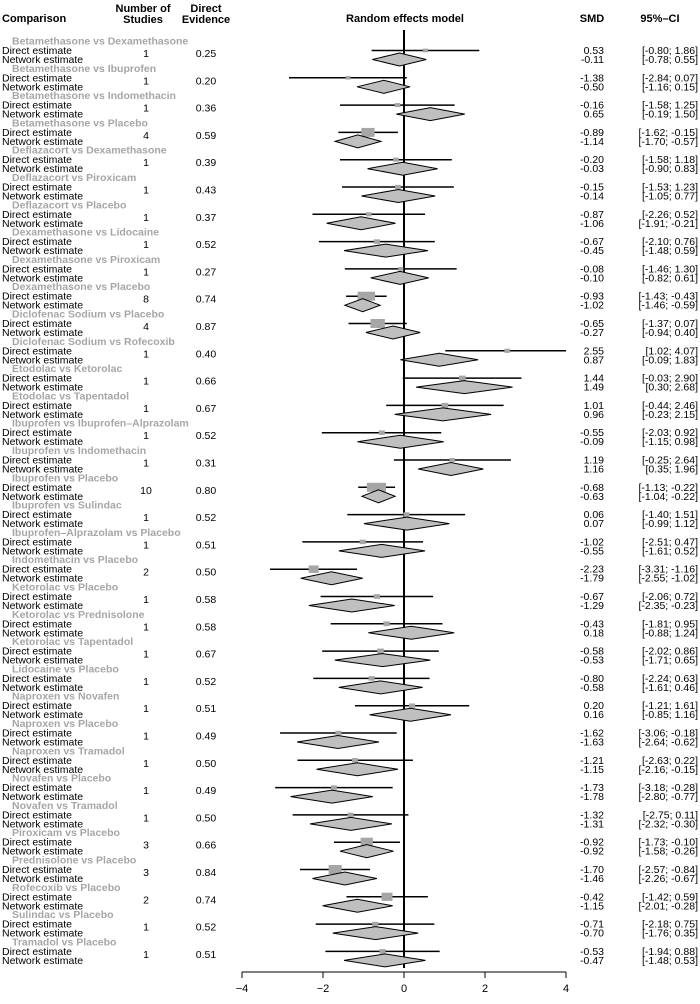  What do you see at coordinates (592, 197) in the screenshot?
I see `network-smd: -0.14` at bounding box center [592, 197].